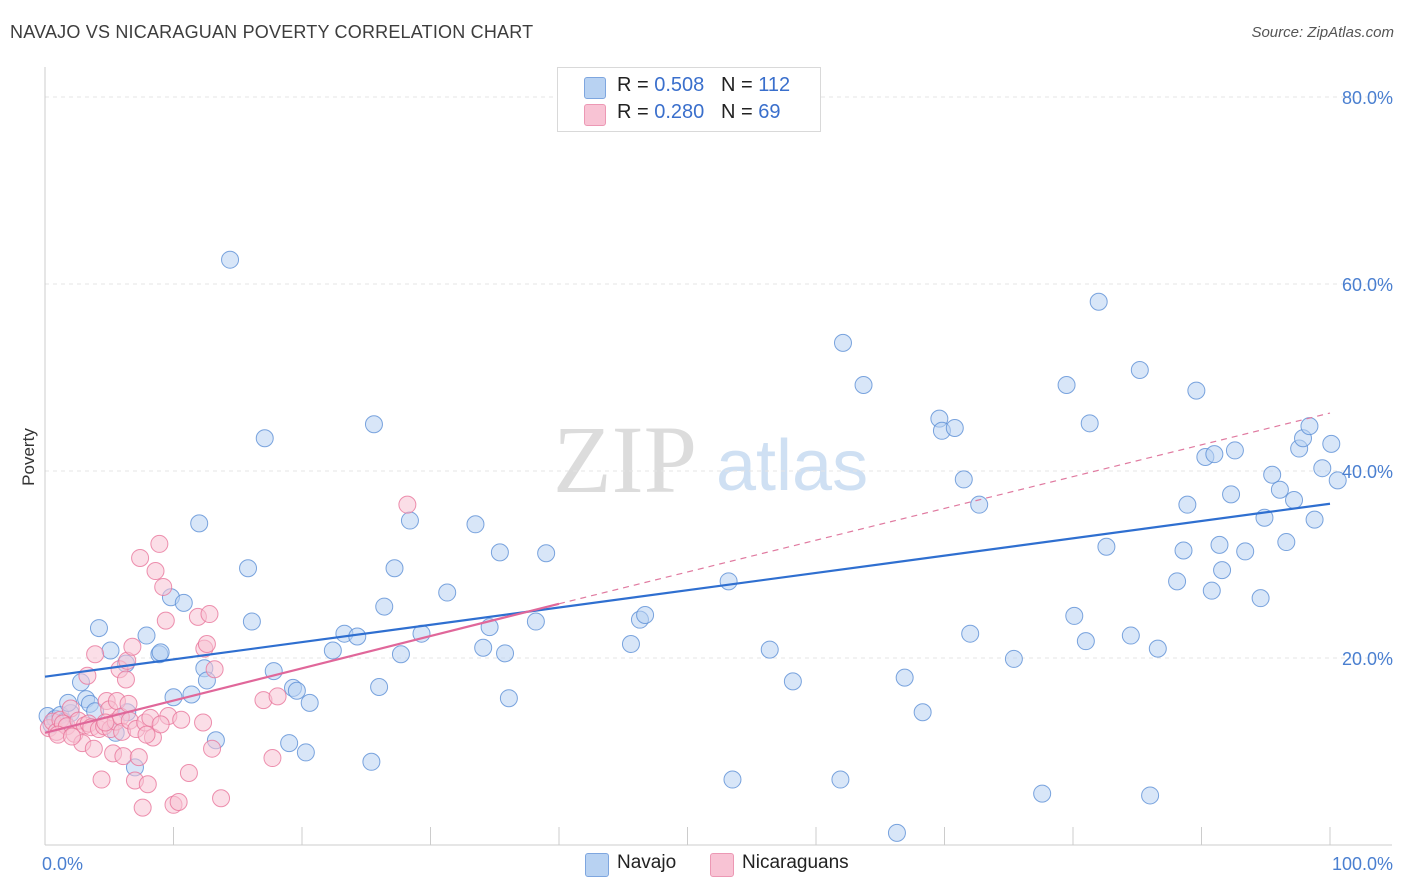 This screenshot has height=892, width=1406. Describe the element at coordinates (710, 459) in the screenshot. I see `watermark: ZIP atlas` at that location.